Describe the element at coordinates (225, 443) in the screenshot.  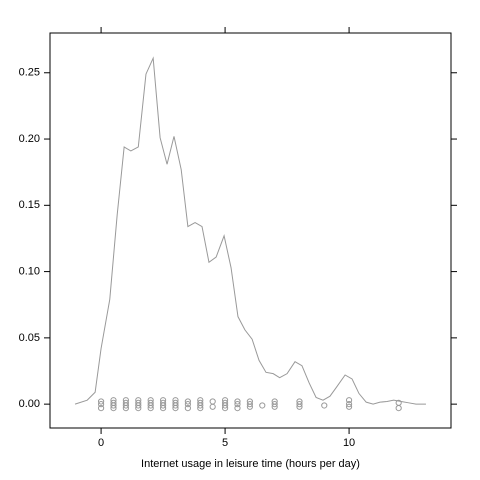
I see `x-tick-label: 5` at that location.